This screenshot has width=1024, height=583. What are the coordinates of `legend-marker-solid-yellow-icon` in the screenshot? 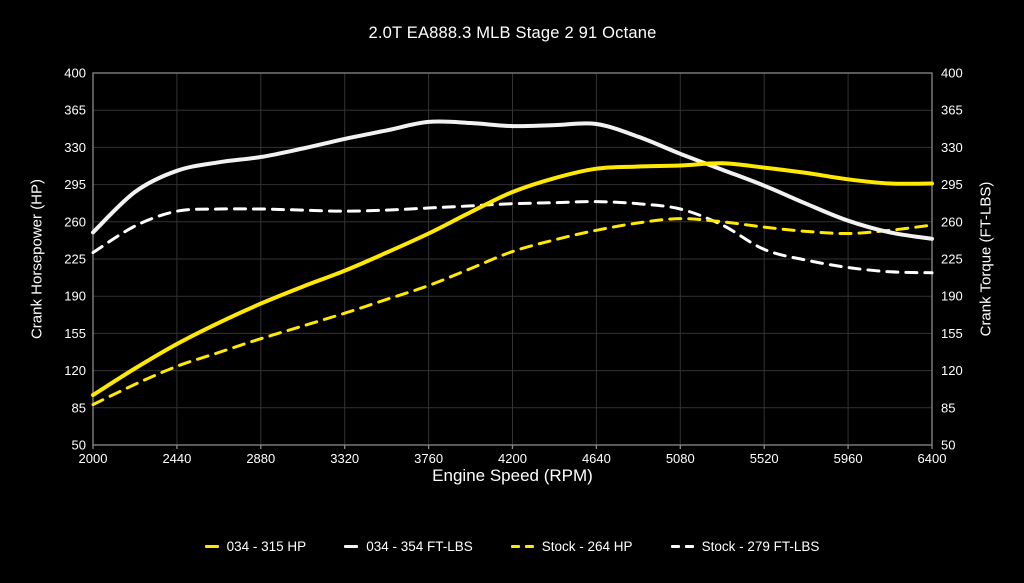 It's located at (211, 546).